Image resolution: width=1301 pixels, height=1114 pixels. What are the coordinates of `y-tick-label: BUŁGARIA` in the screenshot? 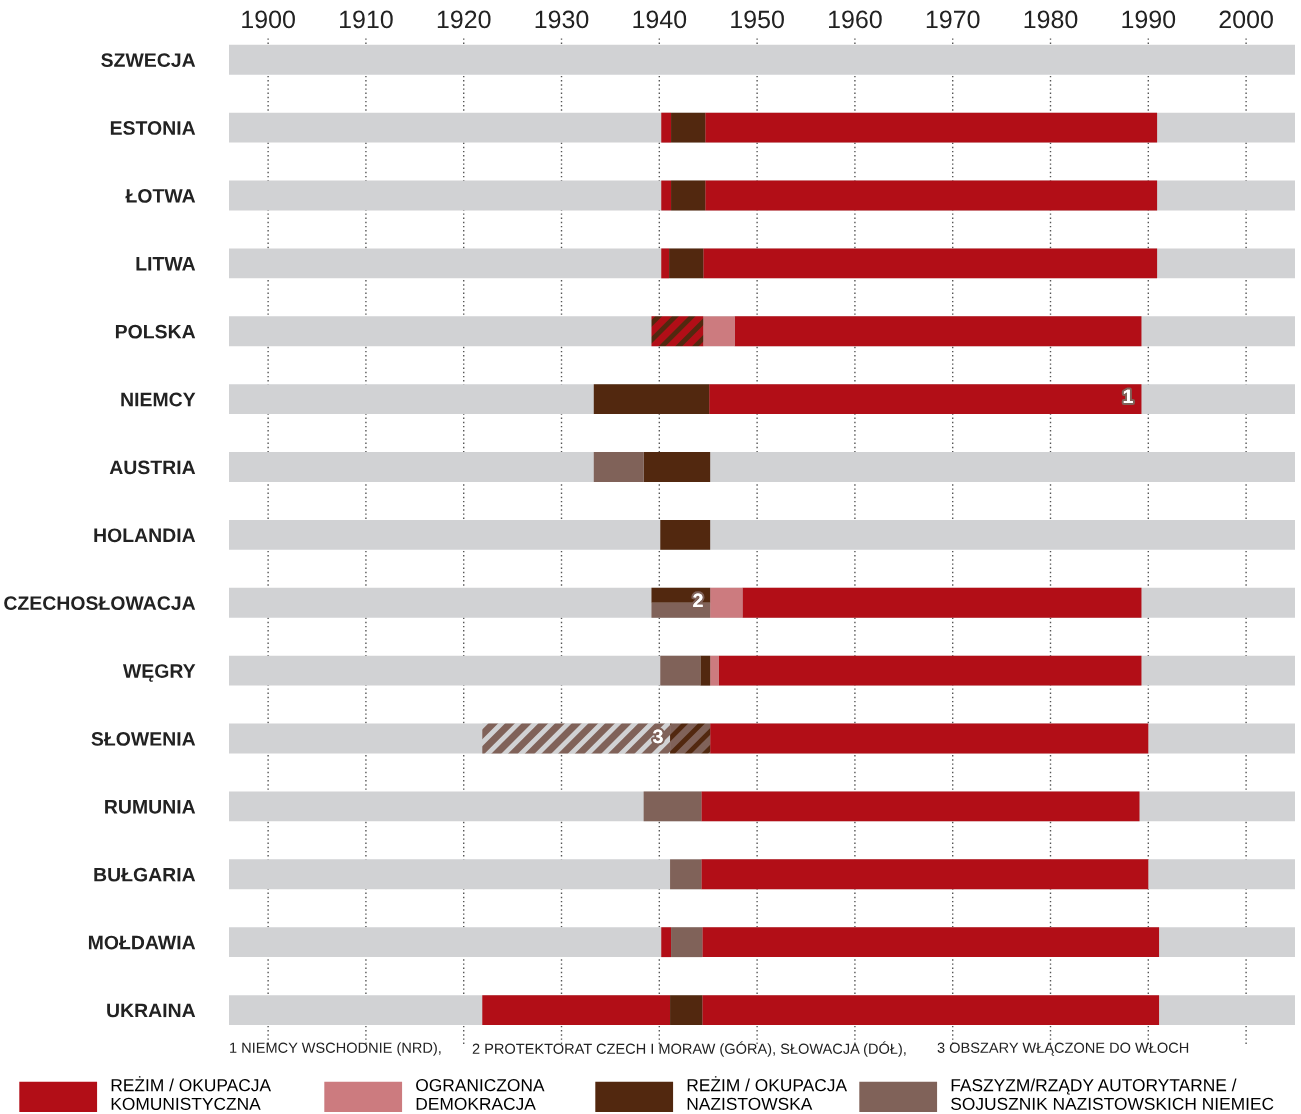 It's located at (145, 874).